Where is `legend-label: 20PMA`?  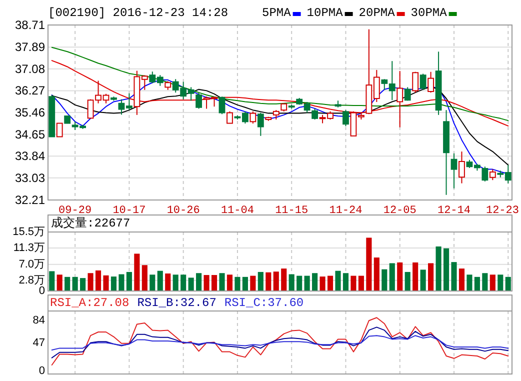 legend-label: 20PMA is located at coordinates (377, 13).